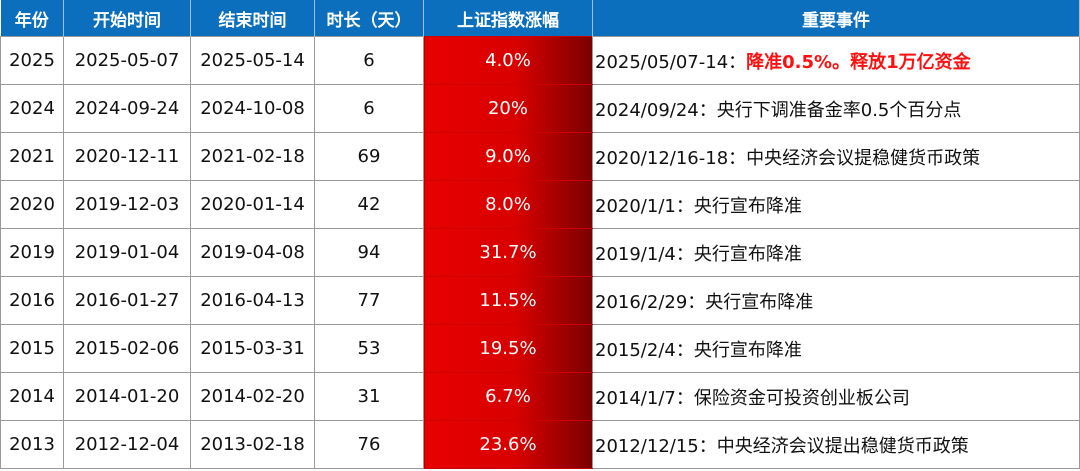 This screenshot has width=1080, height=471. I want to click on cell-event: 2014/1/7：保险资金可投资创业板公司, so click(836, 396).